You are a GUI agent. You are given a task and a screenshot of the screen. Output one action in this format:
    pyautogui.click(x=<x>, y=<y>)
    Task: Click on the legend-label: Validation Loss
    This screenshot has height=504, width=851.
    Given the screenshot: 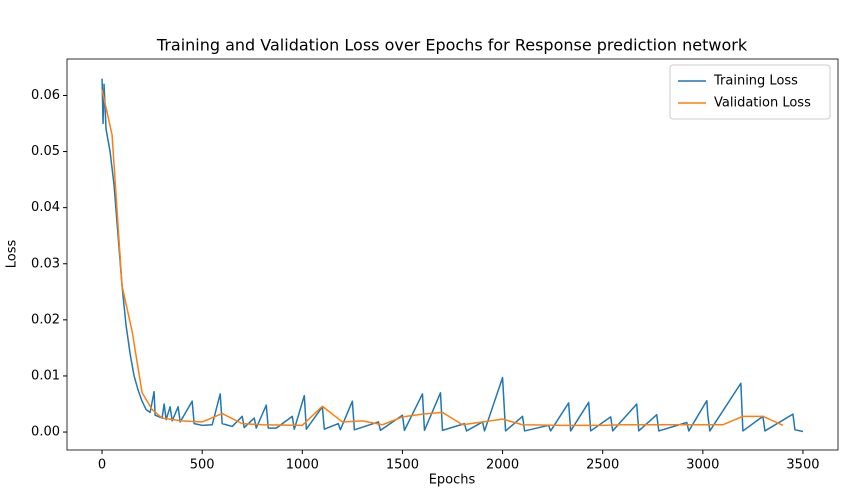 What is the action you would take?
    pyautogui.click(x=762, y=103)
    